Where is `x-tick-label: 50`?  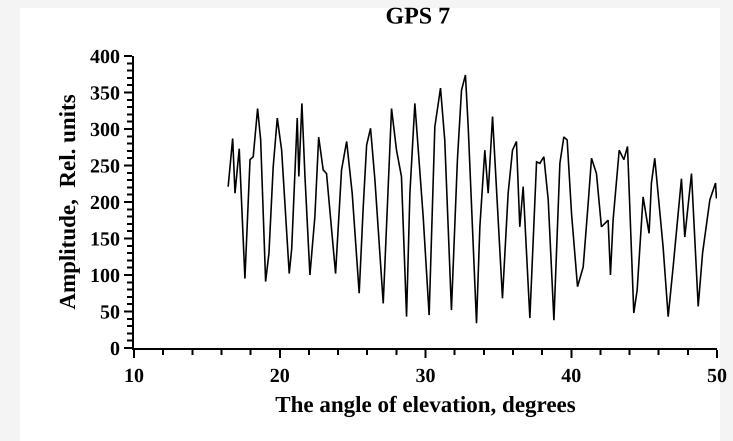
x-tick-label: 50 is located at coordinates (717, 376).